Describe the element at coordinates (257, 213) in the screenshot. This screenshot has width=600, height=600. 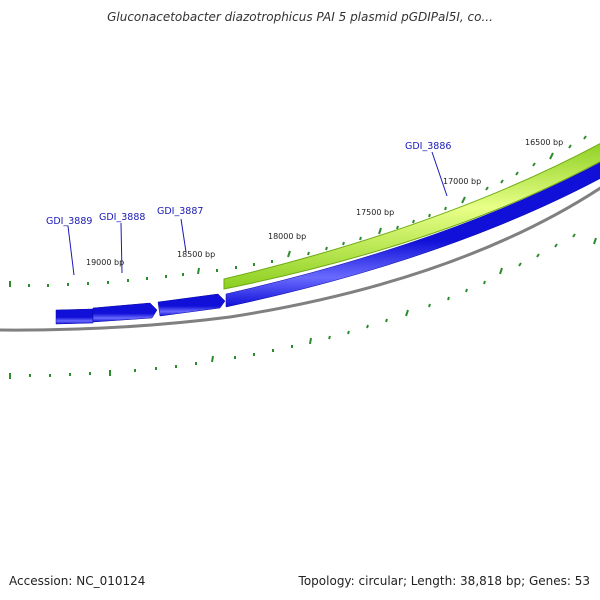
I see `gene-leader-lines` at that location.